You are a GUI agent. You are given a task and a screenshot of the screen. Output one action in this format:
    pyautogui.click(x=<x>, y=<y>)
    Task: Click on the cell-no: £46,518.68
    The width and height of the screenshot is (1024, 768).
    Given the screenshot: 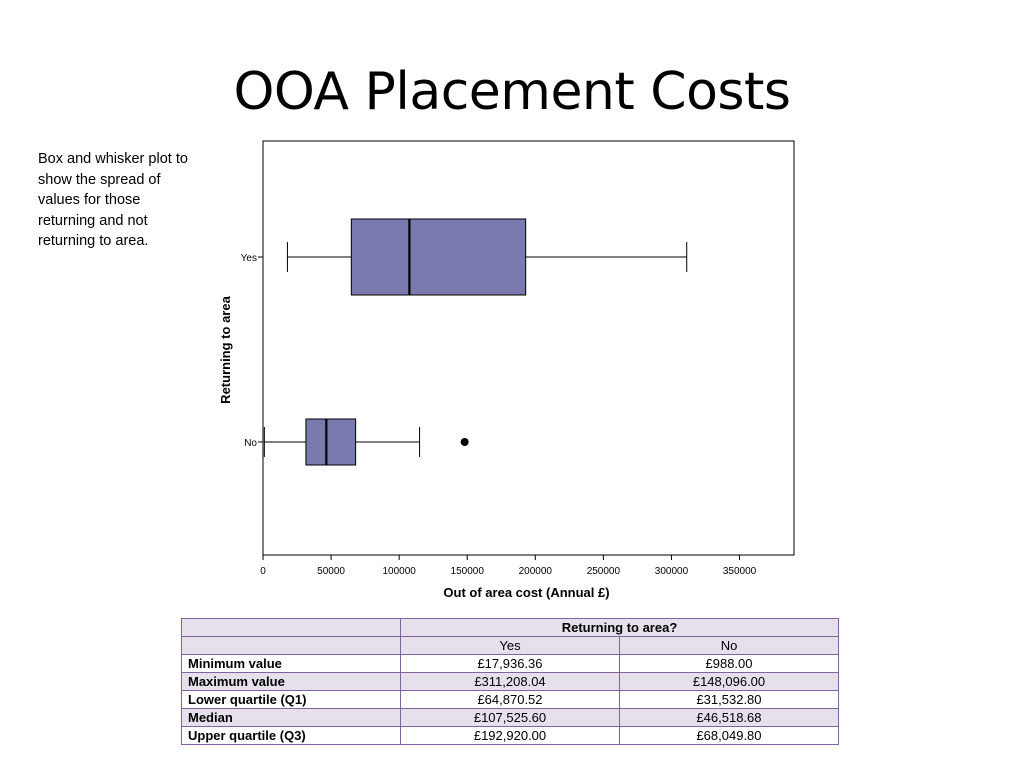 What is the action you would take?
    pyautogui.click(x=729, y=717)
    